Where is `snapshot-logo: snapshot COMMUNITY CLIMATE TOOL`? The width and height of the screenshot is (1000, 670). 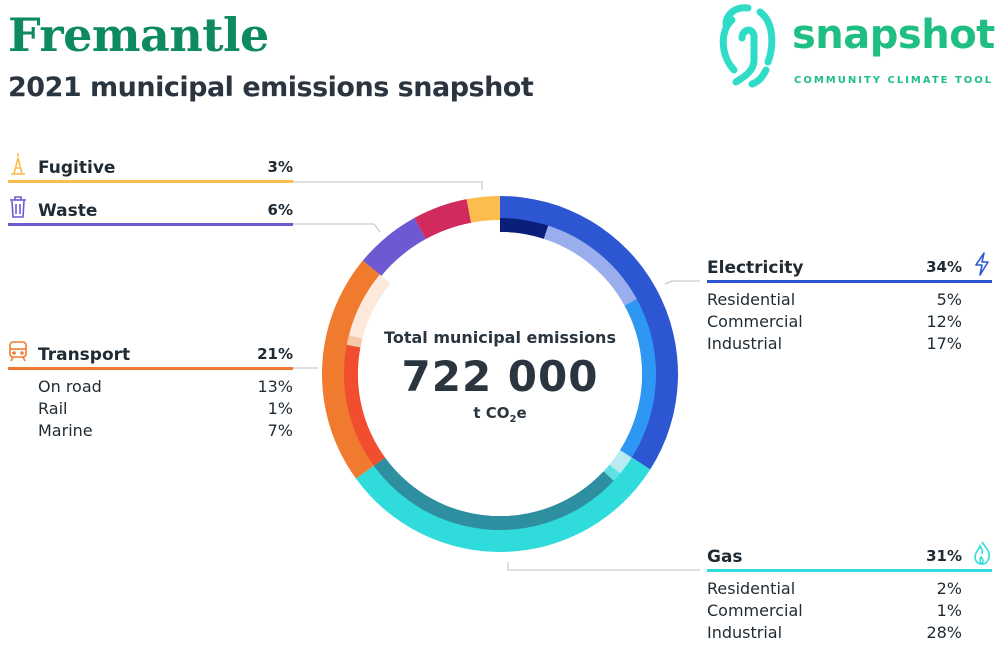 snapshot-logo: snapshot COMMUNITY CLIMATE TOOL is located at coordinates (856, 46).